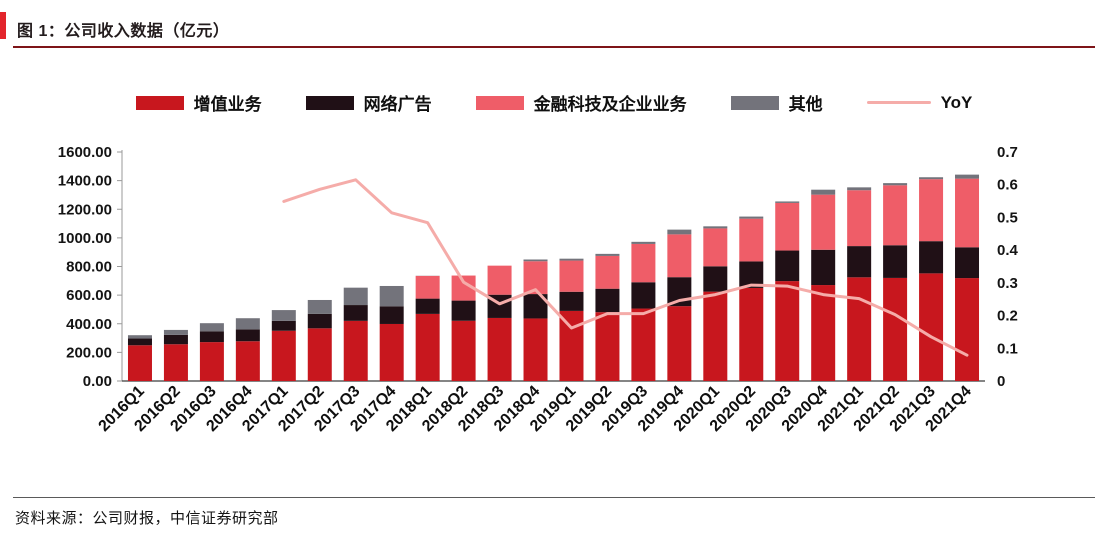 This screenshot has height=542, width=1108. What do you see at coordinates (89, 295) in the screenshot?
I see `y-axis-left-tick-label: 600.00` at bounding box center [89, 295].